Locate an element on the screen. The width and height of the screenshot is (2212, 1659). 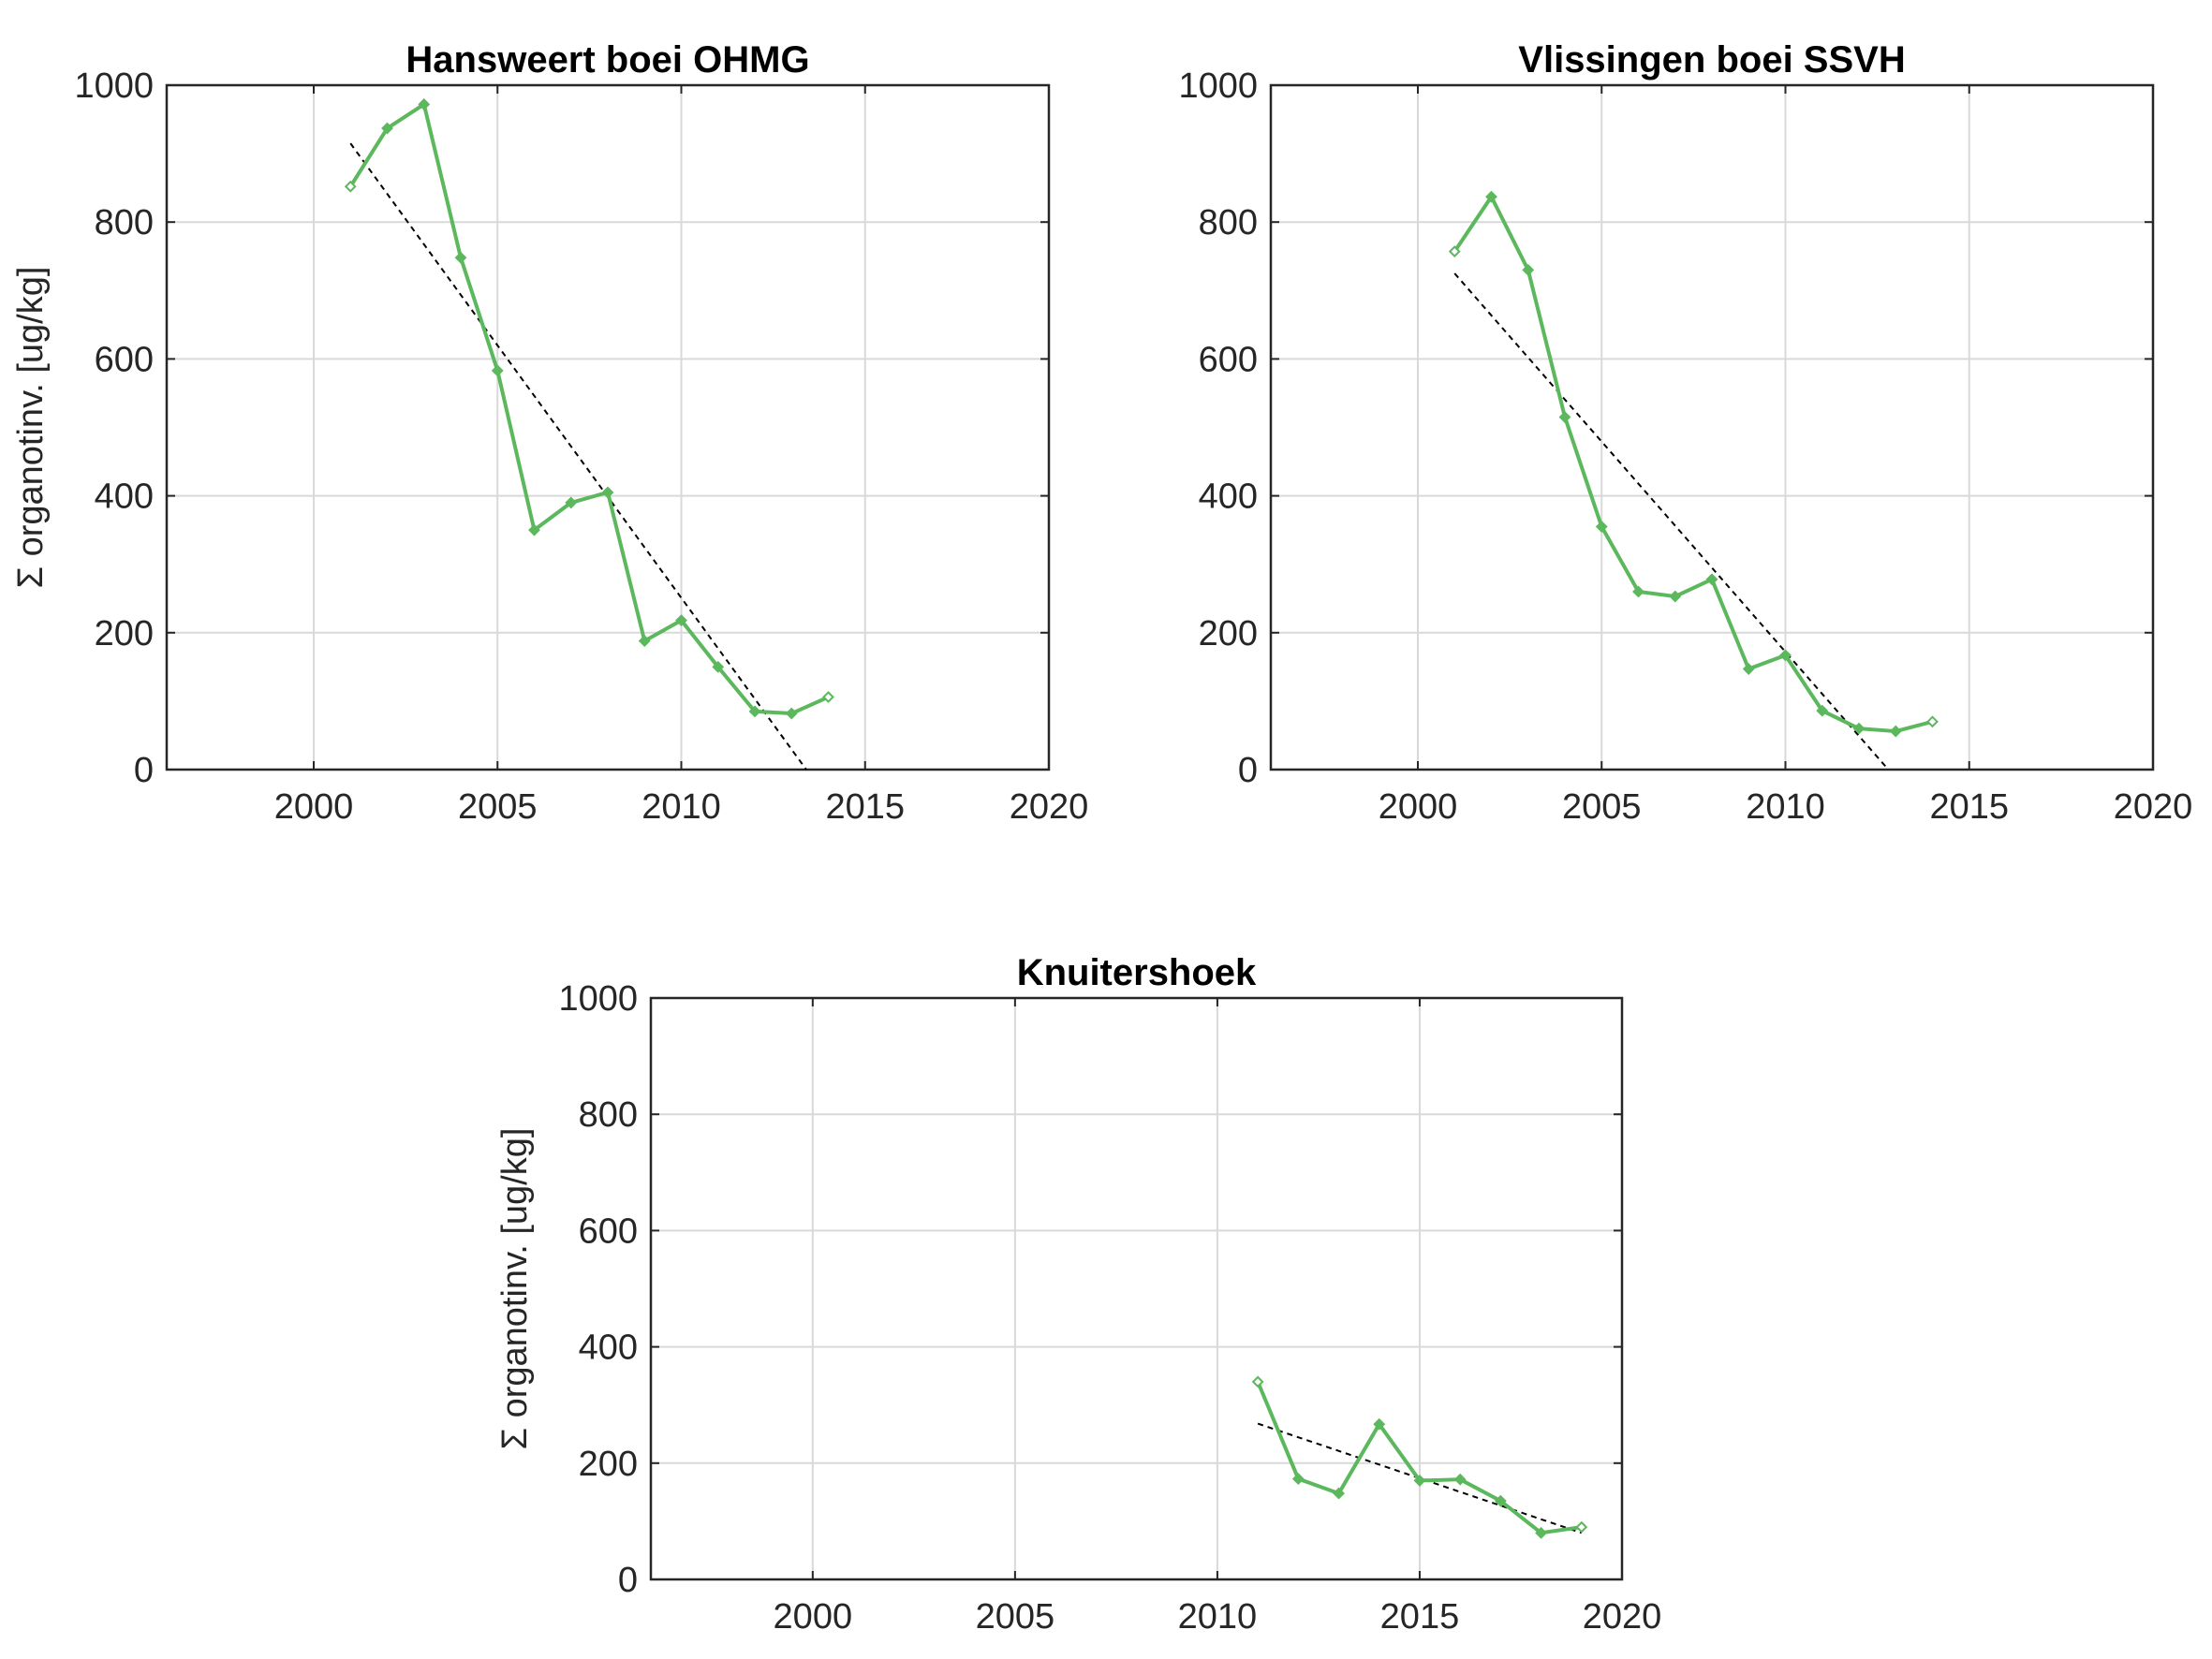
chart-title: Hansweert boei OHMG is located at coordinates (608, 60).